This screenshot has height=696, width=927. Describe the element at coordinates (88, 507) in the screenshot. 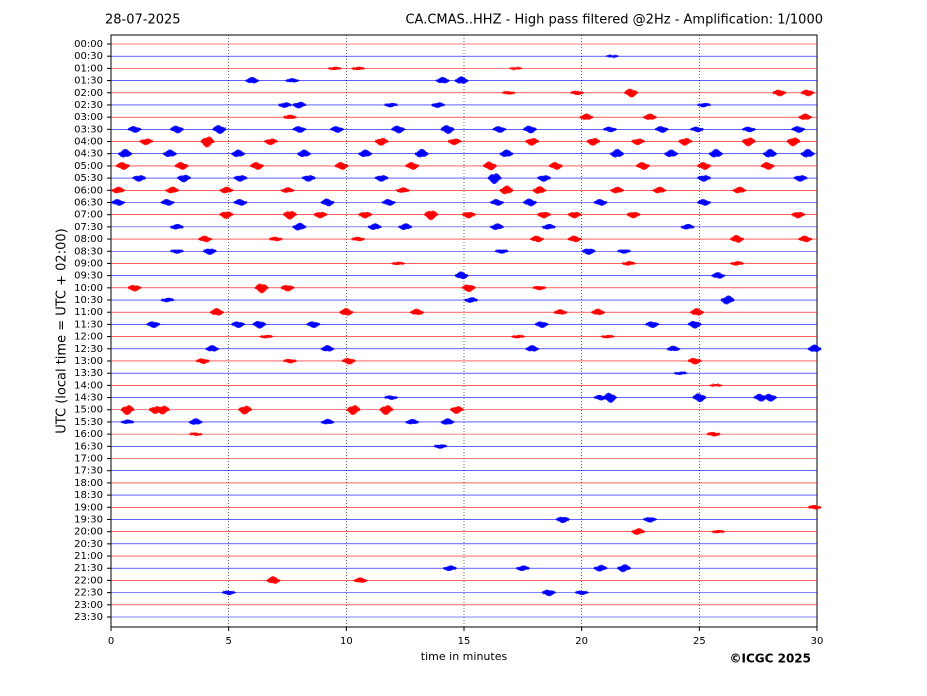

I see `y-tick-label: 19:00` at that location.